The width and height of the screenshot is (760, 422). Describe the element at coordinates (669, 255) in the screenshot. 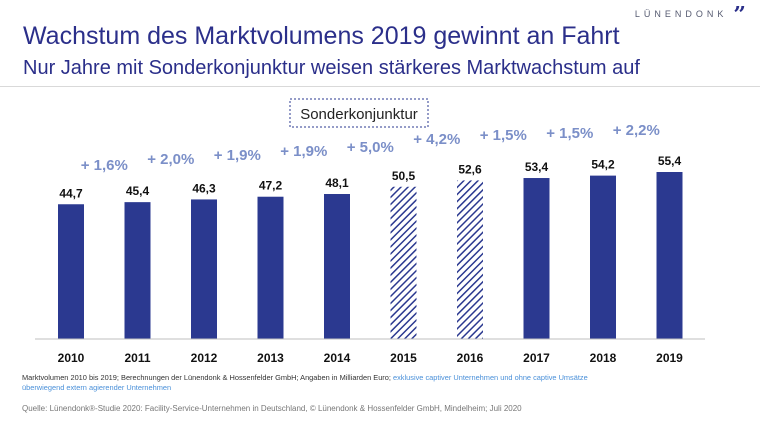

I see `bar-2019` at that location.